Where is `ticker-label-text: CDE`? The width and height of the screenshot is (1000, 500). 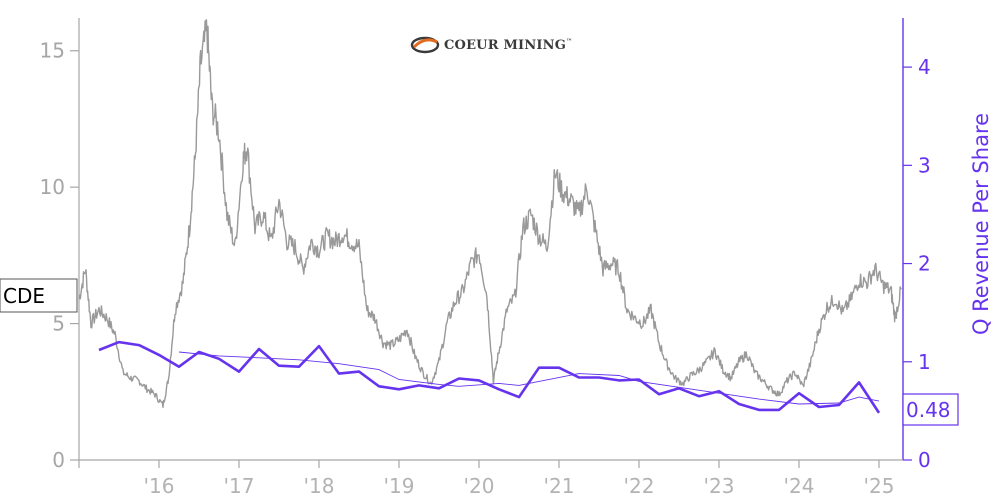
ticker-label-text: CDE is located at coordinates (24, 296).